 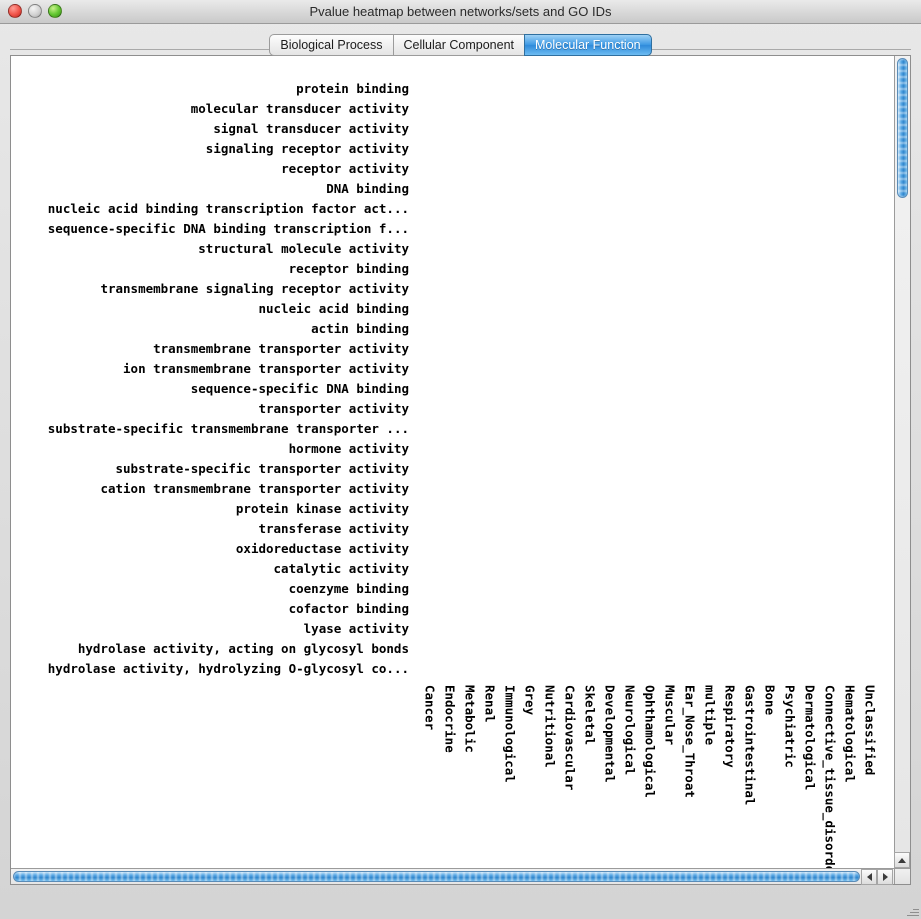 What do you see at coordinates (750, 745) in the screenshot?
I see `column-label: Gastrointestinal` at bounding box center [750, 745].